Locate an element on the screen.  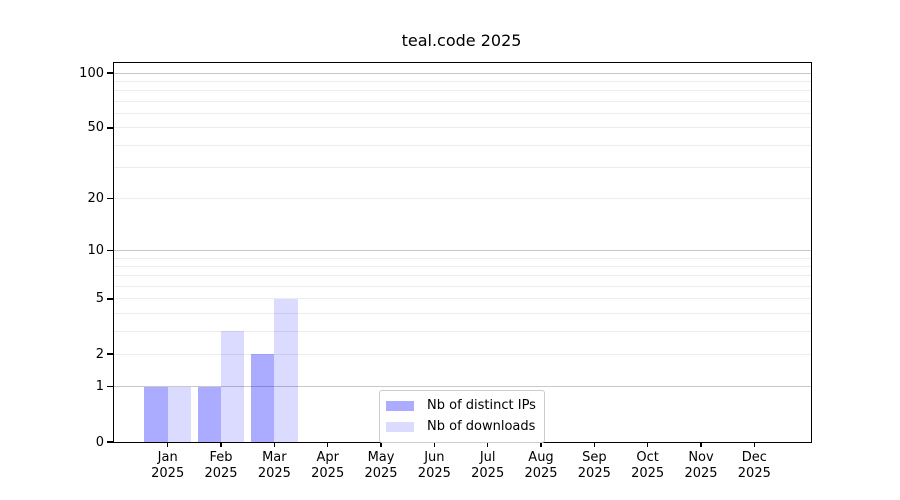
x-tick-month: Oct is located at coordinates (647, 457).